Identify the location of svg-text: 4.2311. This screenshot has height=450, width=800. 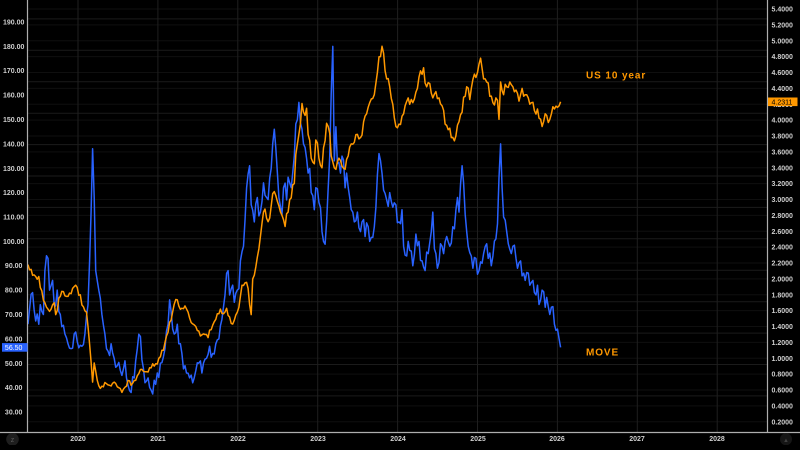
(782, 102).